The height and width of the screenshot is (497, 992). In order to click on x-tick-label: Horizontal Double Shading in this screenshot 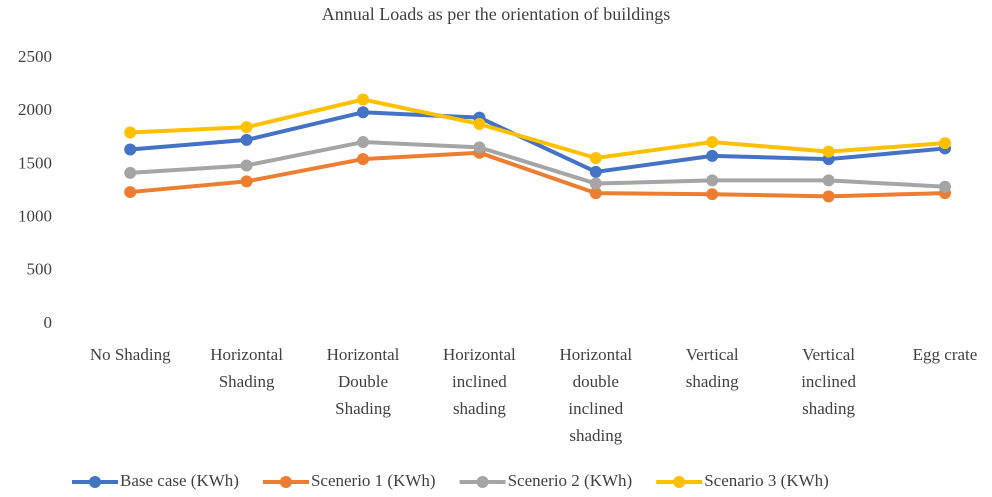, I will do `click(363, 381)`.